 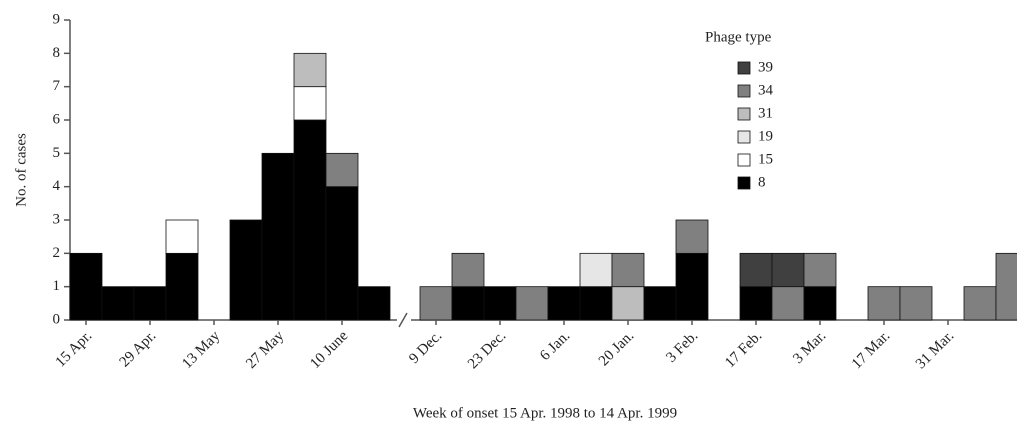 I want to click on x-tick-label: 3 Mar., so click(x=809, y=347).